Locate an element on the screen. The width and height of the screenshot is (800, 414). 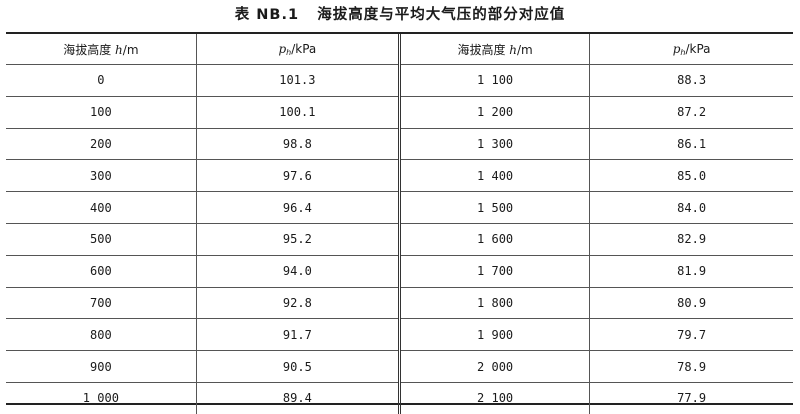
table-header-row: 海拔高度 h/m ph/kPa 海拔高度 h/m ph/kPa is located at coordinates (399, 49).